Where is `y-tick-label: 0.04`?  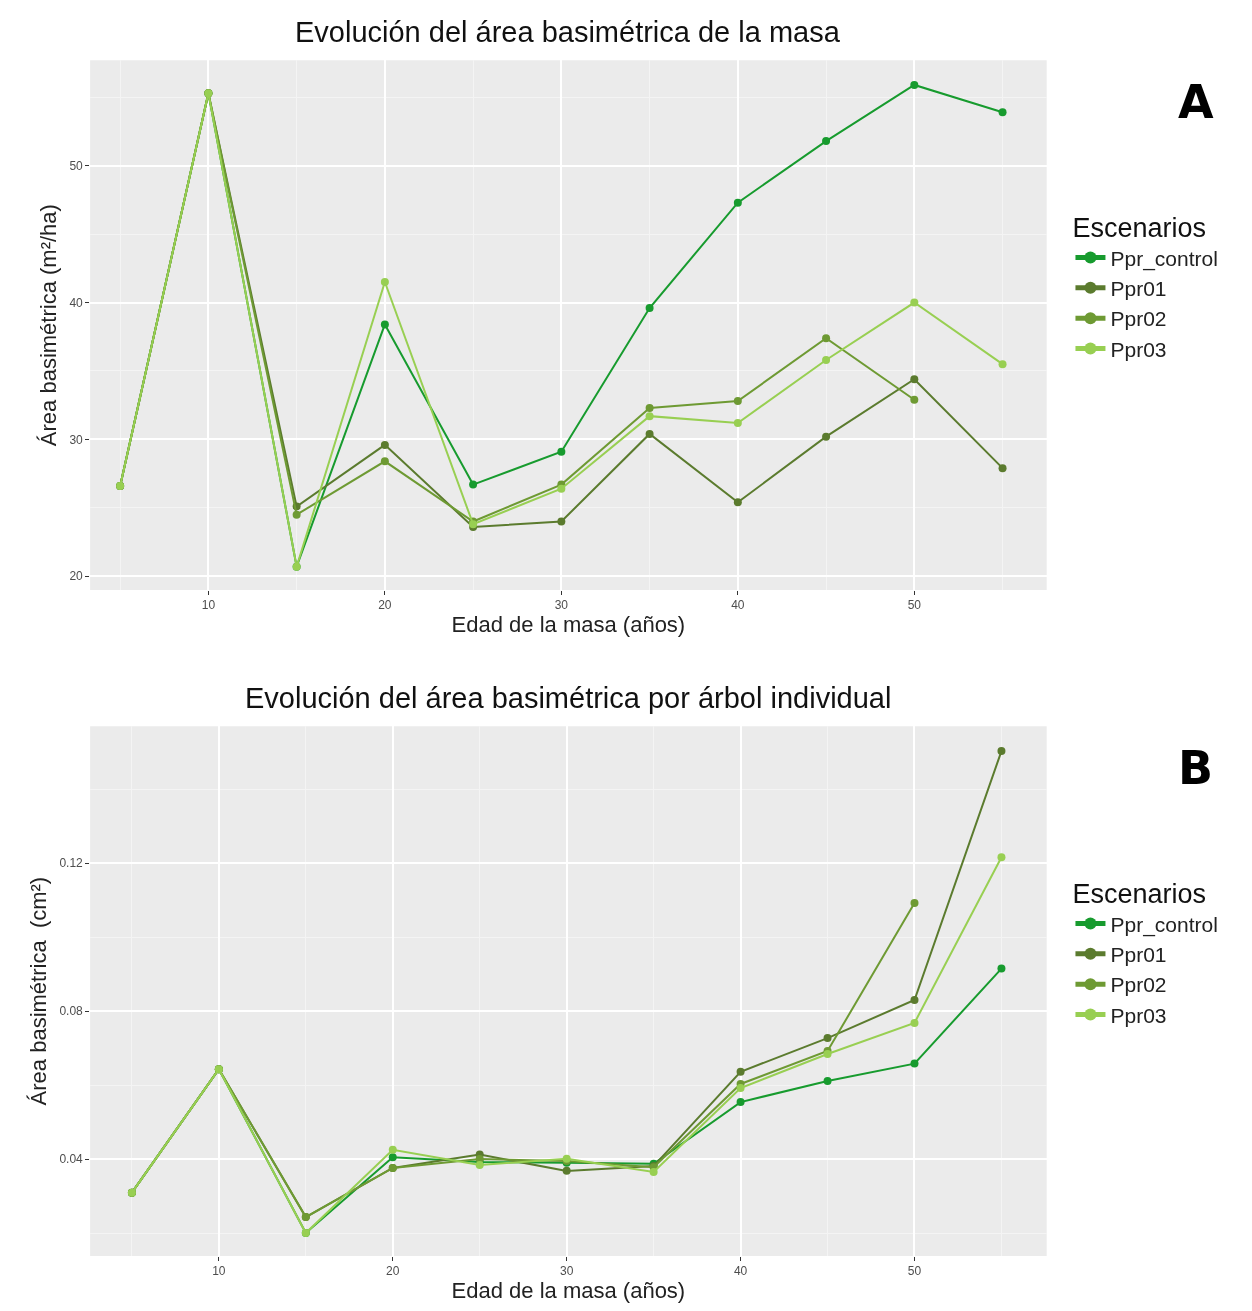
y-tick-label: 0.04 is located at coordinates (71, 1159).